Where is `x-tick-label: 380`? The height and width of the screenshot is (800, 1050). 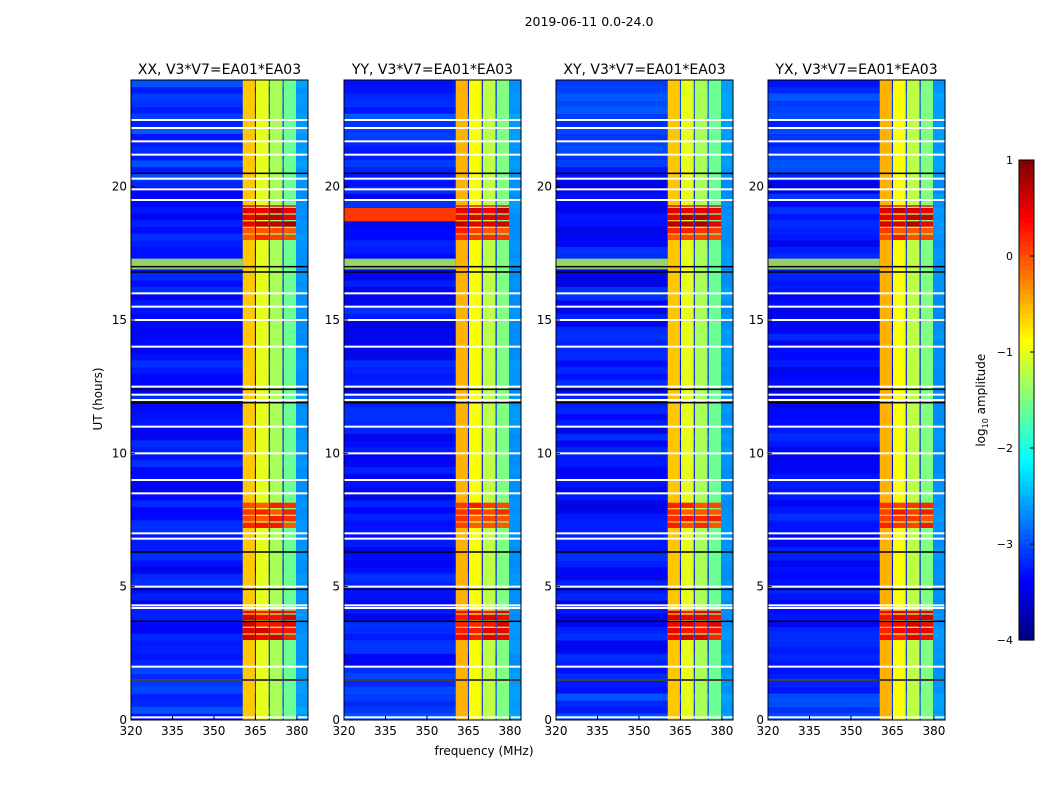
x-tick-label: 380 is located at coordinates (509, 731).